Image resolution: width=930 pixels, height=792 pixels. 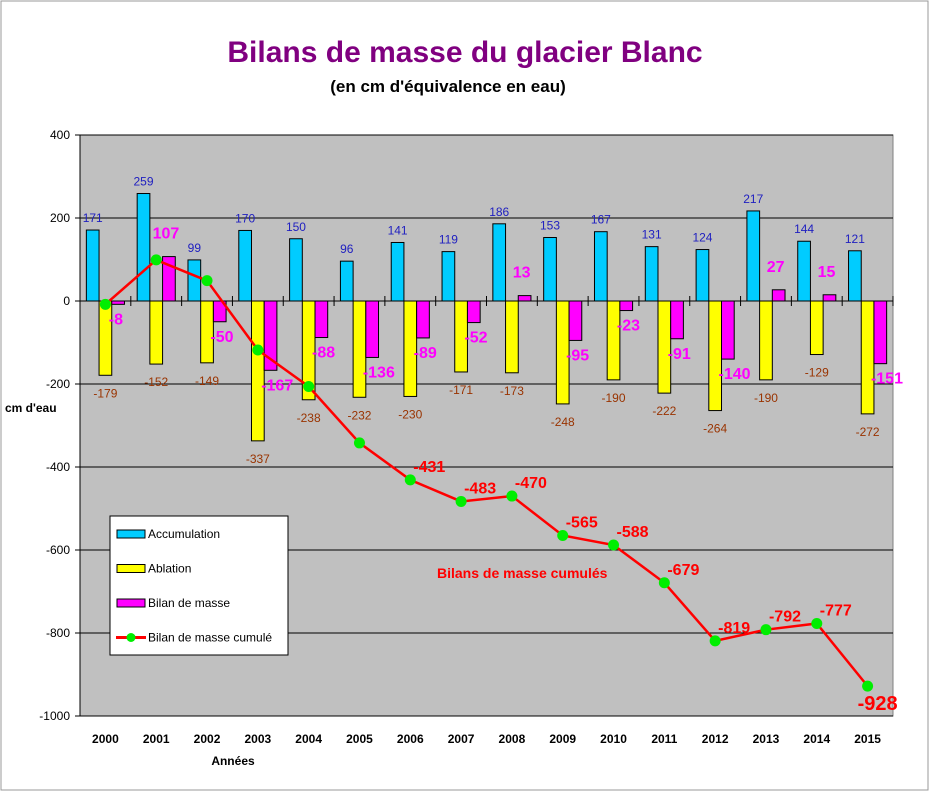 What do you see at coordinates (461, 390) in the screenshot?
I see `data-label: -171` at bounding box center [461, 390].